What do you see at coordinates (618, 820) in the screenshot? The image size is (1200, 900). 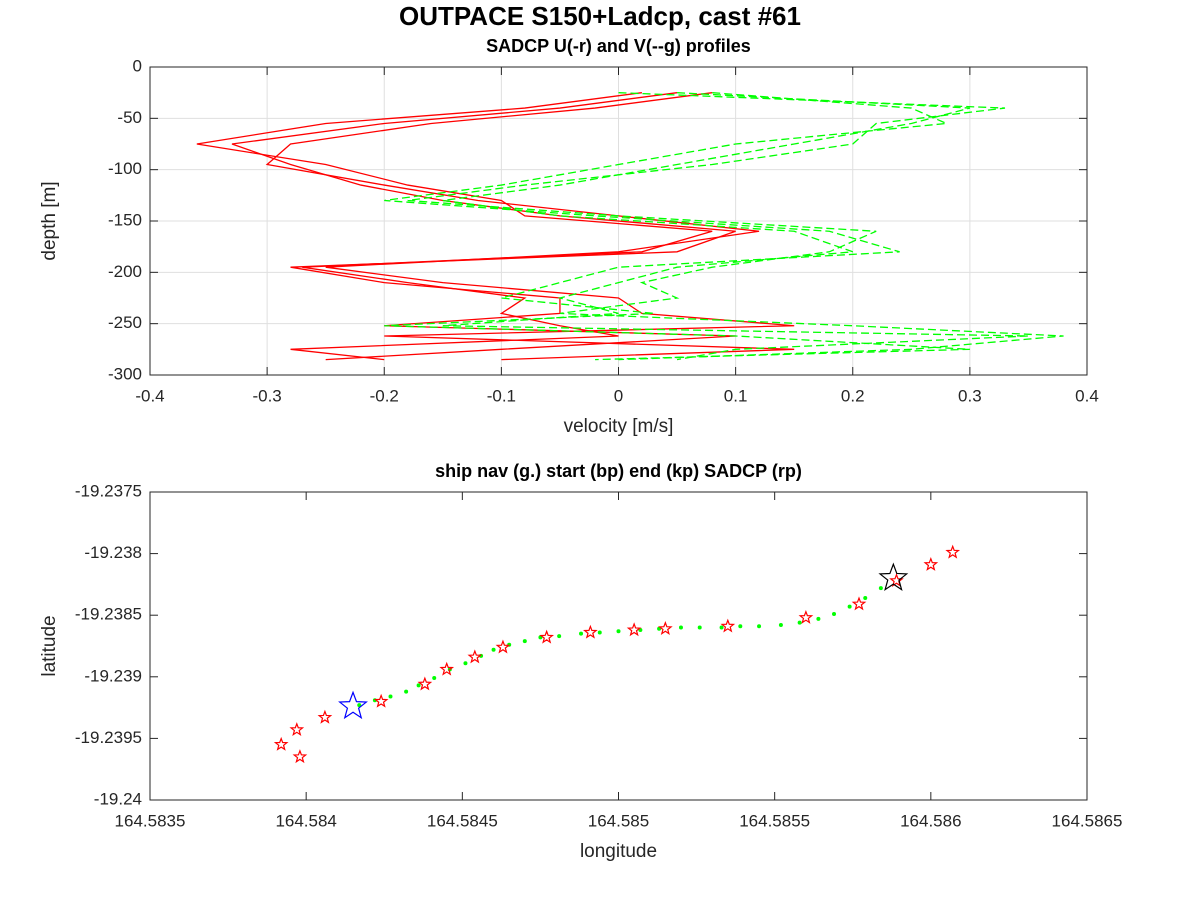 I see `x-tick-label: 164.585` at bounding box center [618, 820].